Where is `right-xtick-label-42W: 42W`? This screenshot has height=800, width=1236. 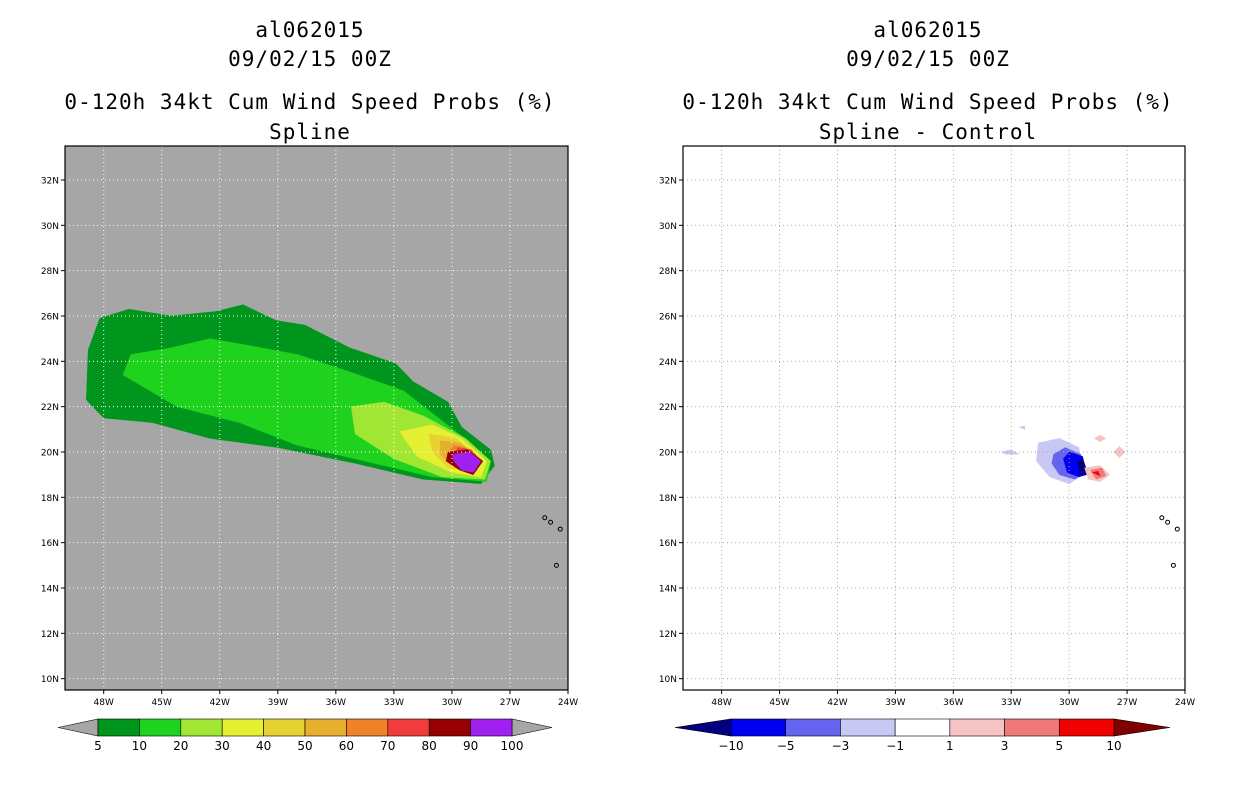
right-xtick-label-42W: 42W is located at coordinates (837, 703).